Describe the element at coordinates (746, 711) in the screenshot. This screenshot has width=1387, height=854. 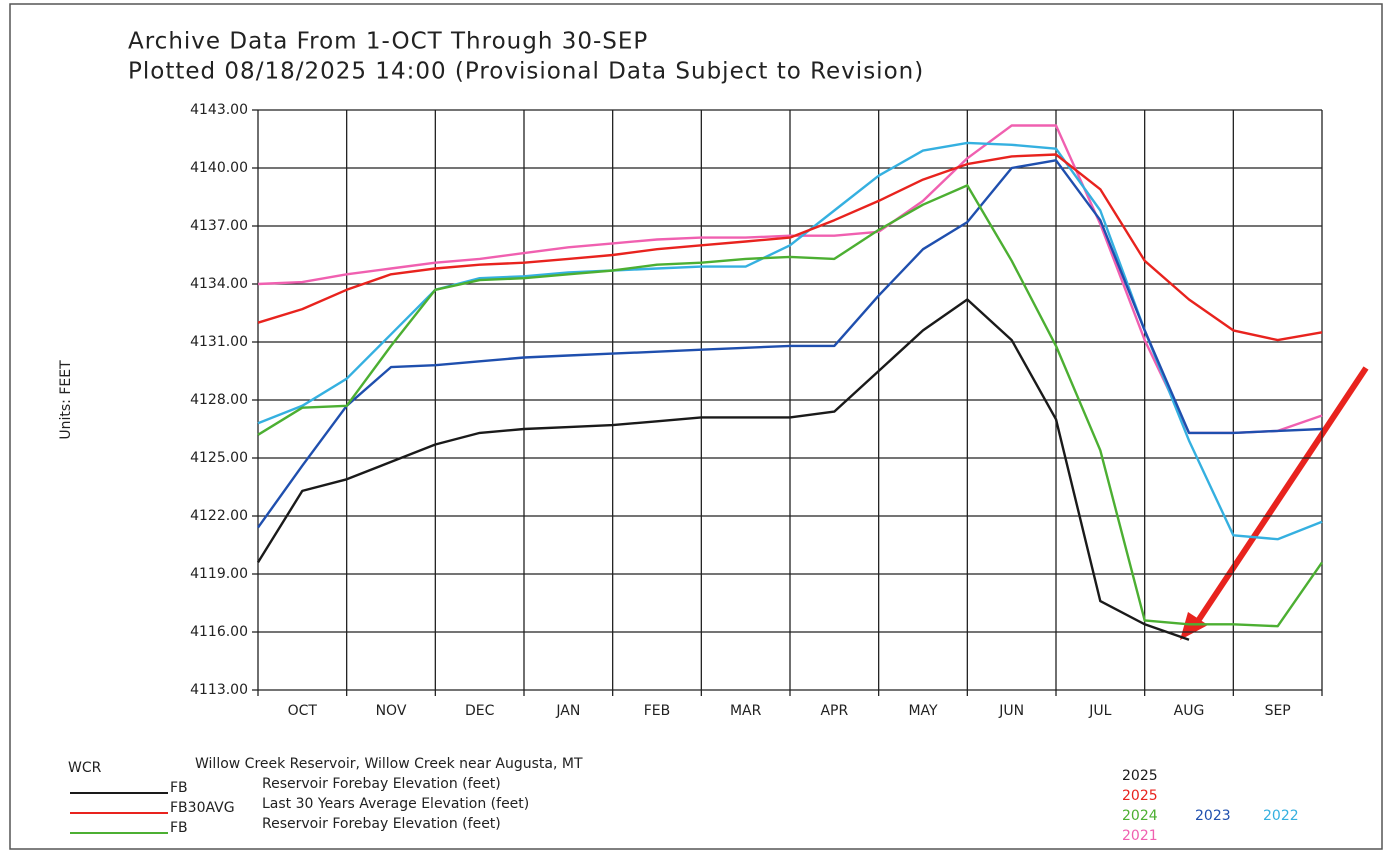
I see `x-tick-label: MAR` at that location.